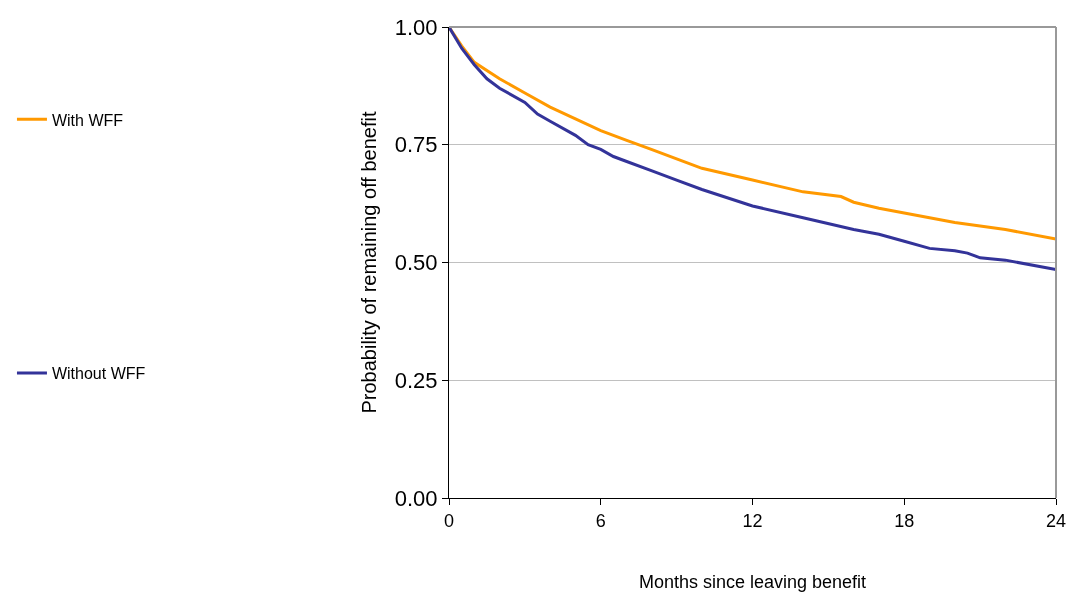 Image resolution: width=1078 pixels, height=604 pixels. I want to click on y-axis-title: Probability of remaining off benefit, so click(369, 262).